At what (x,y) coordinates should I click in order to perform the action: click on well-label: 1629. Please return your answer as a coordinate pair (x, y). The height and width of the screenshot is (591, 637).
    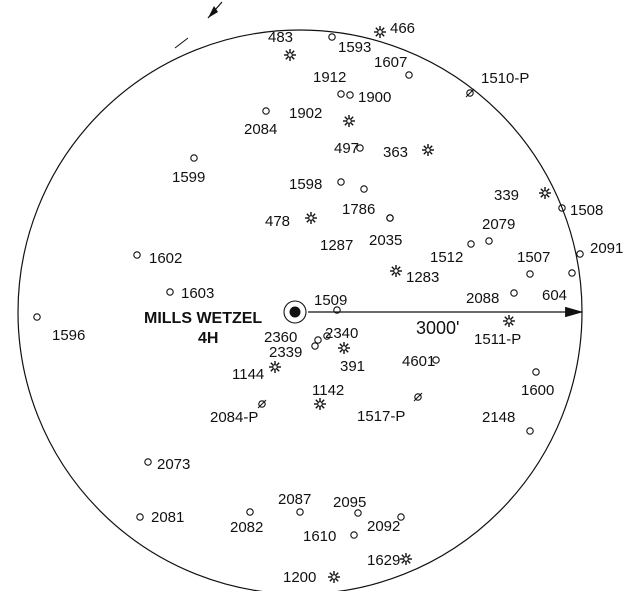
    Looking at the image, I should click on (383, 560).